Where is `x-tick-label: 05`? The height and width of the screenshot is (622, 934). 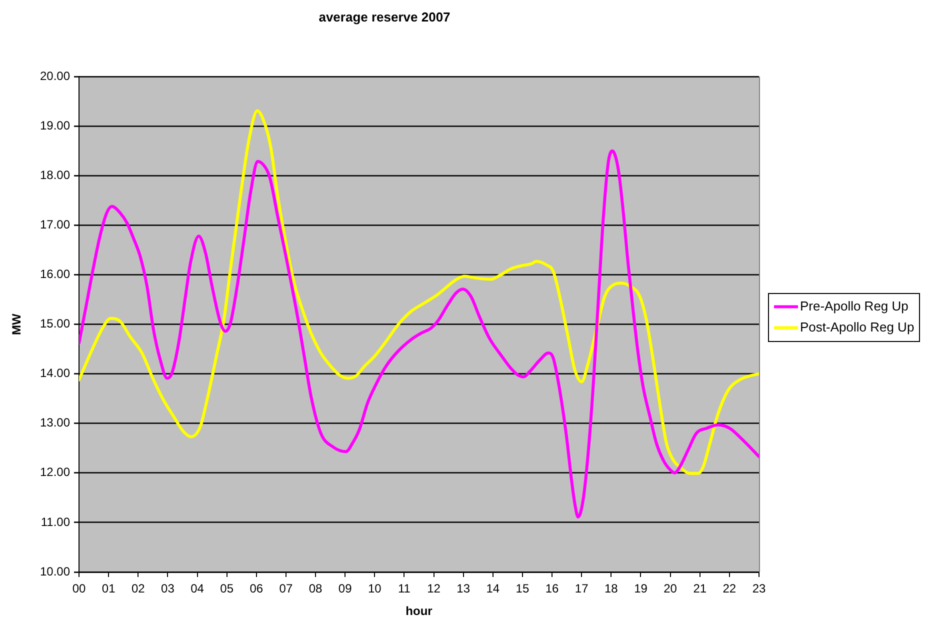
x-tick-label: 05 is located at coordinates (227, 589).